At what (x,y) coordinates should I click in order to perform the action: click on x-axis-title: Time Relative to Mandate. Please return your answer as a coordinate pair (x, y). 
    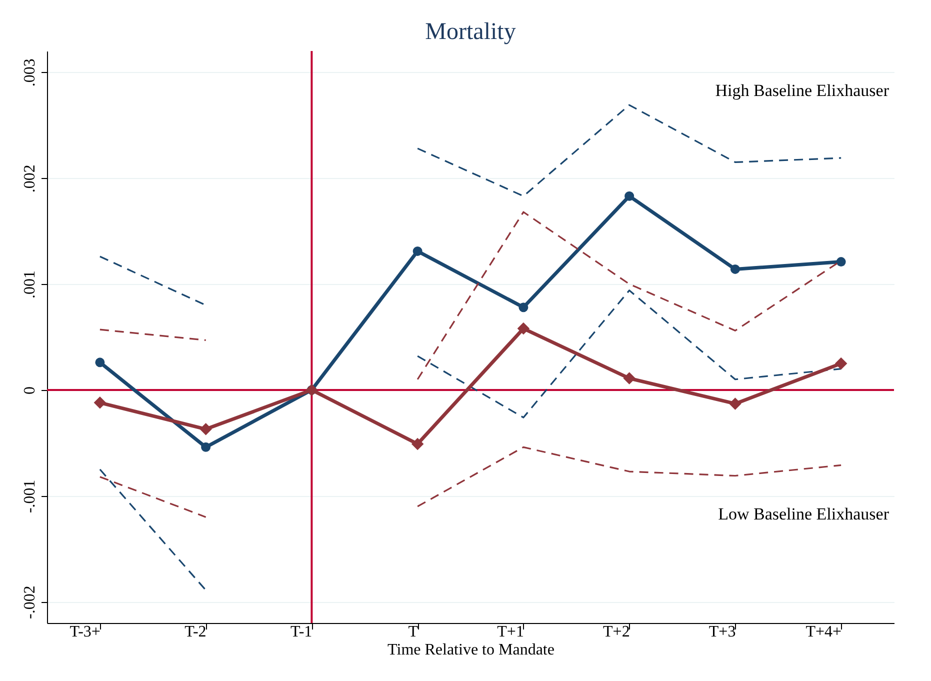
    Looking at the image, I should click on (471, 650).